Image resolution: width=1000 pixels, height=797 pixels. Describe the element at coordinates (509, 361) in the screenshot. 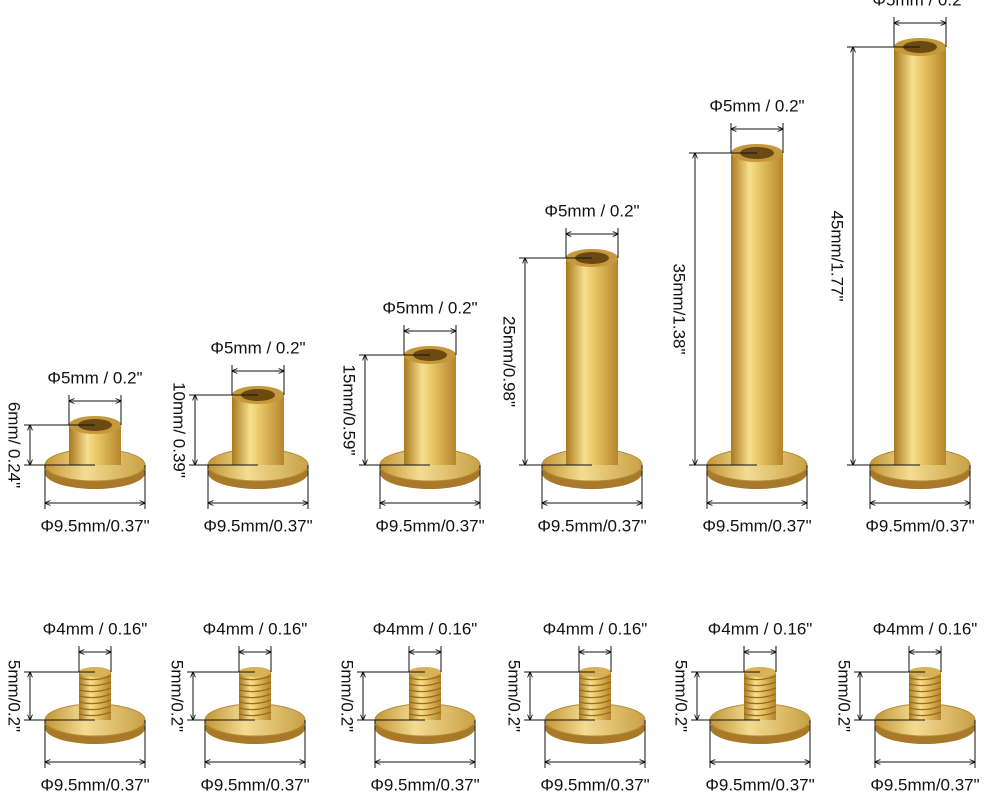

I see `length-label: 25mm/0.98"` at that location.